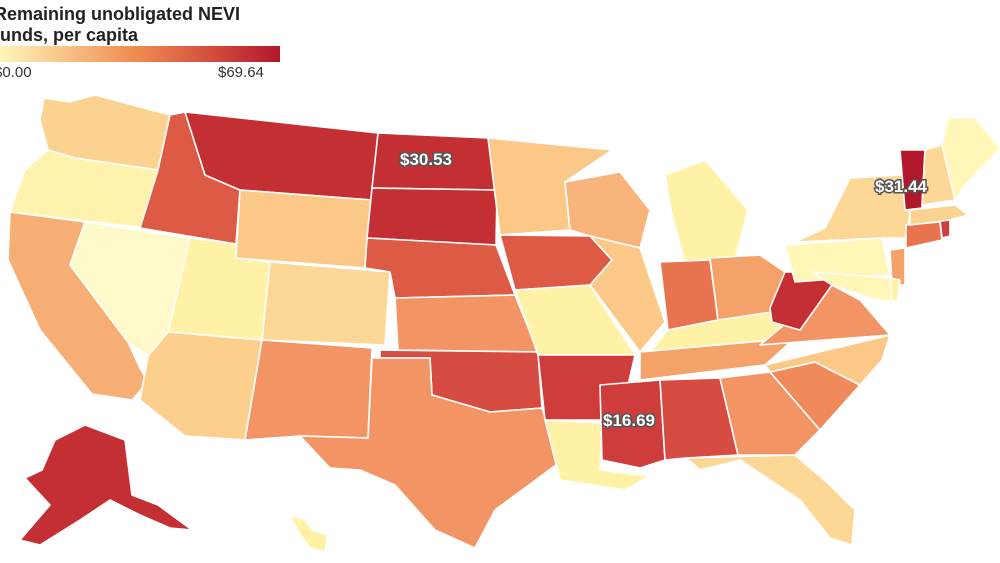 The image size is (1000, 563). What do you see at coordinates (241, 72) in the screenshot?
I see `legend-max-label: $69.64` at bounding box center [241, 72].